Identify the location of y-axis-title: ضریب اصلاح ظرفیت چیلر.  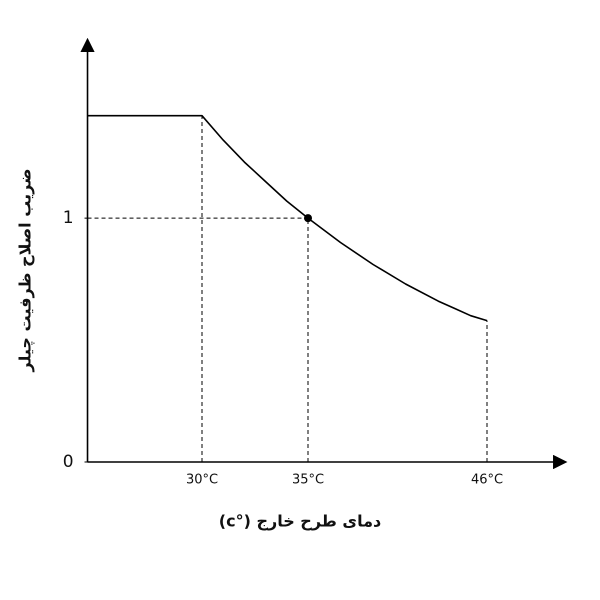
(26, 270).